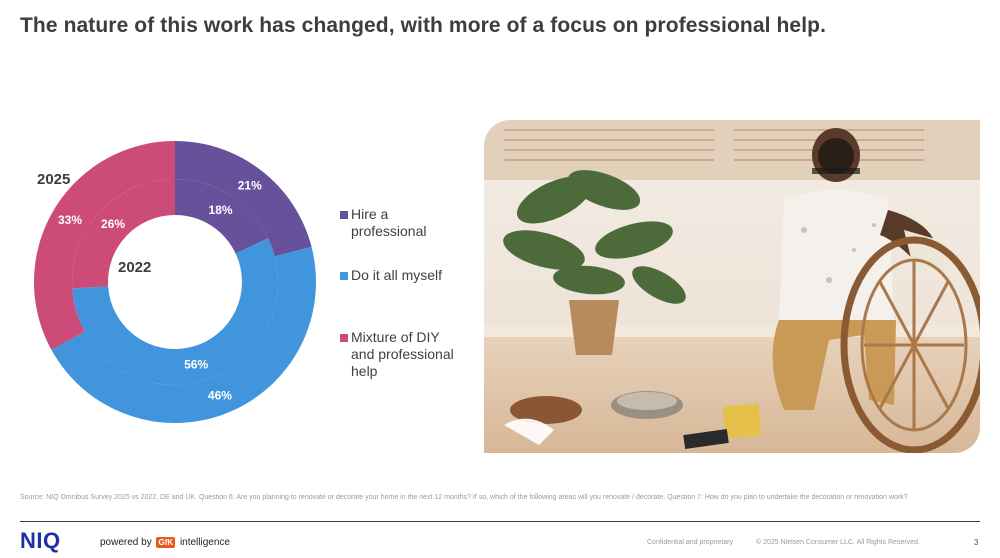 The image size is (1000, 558). I want to click on powered-prefix: powered by, so click(126, 542).